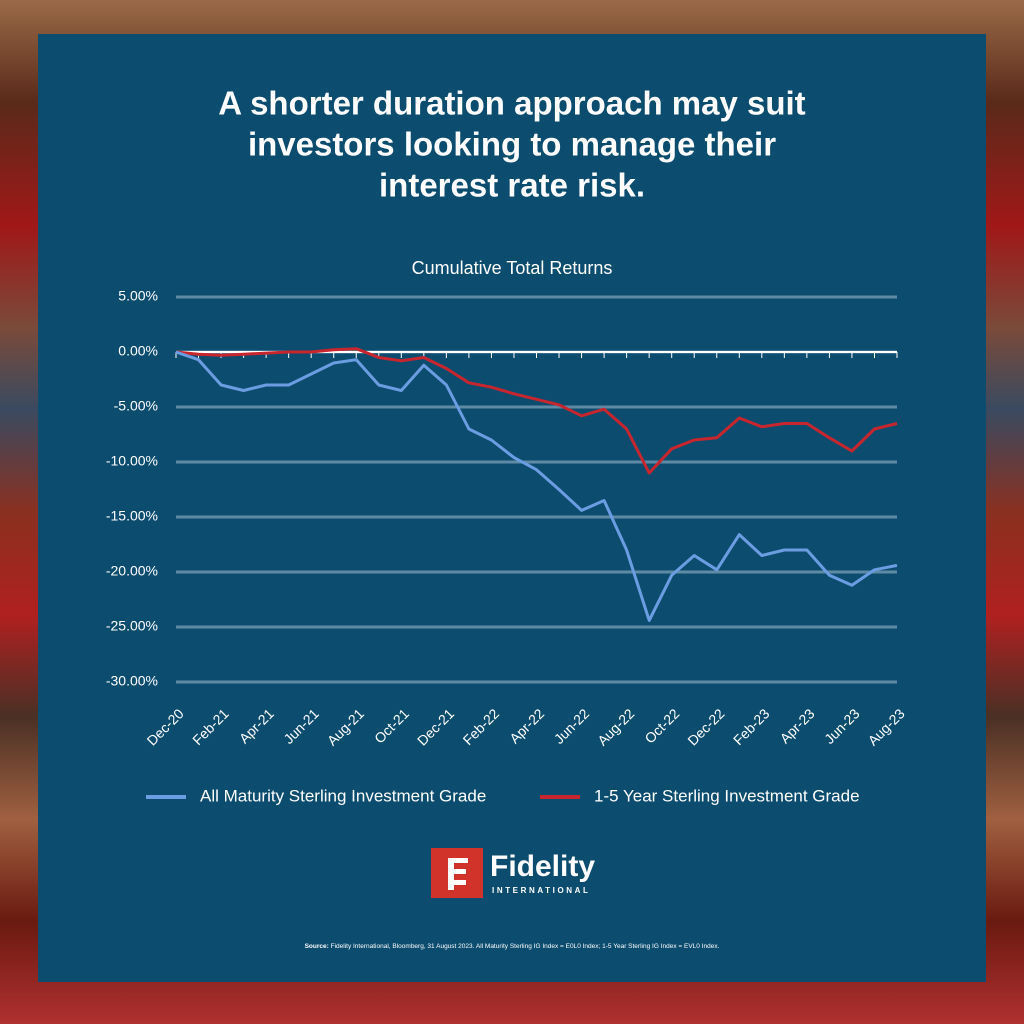 This screenshot has width=1024, height=1024. I want to click on chart-title: Cumulative Total Returns, so click(512, 268).